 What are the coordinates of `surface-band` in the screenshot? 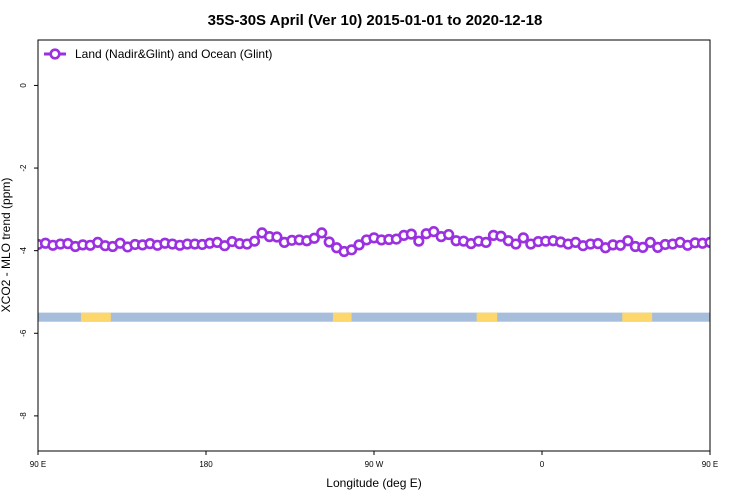 It's located at (374, 317).